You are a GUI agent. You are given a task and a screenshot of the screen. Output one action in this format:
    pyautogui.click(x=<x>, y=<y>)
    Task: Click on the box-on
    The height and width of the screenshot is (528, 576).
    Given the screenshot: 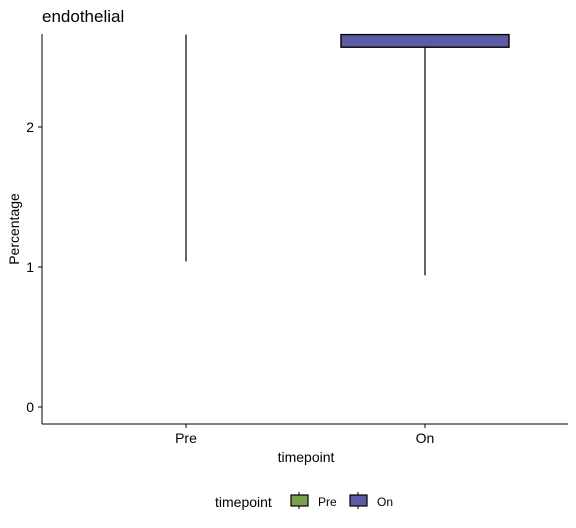 What is the action you would take?
    pyautogui.click(x=425, y=40)
    